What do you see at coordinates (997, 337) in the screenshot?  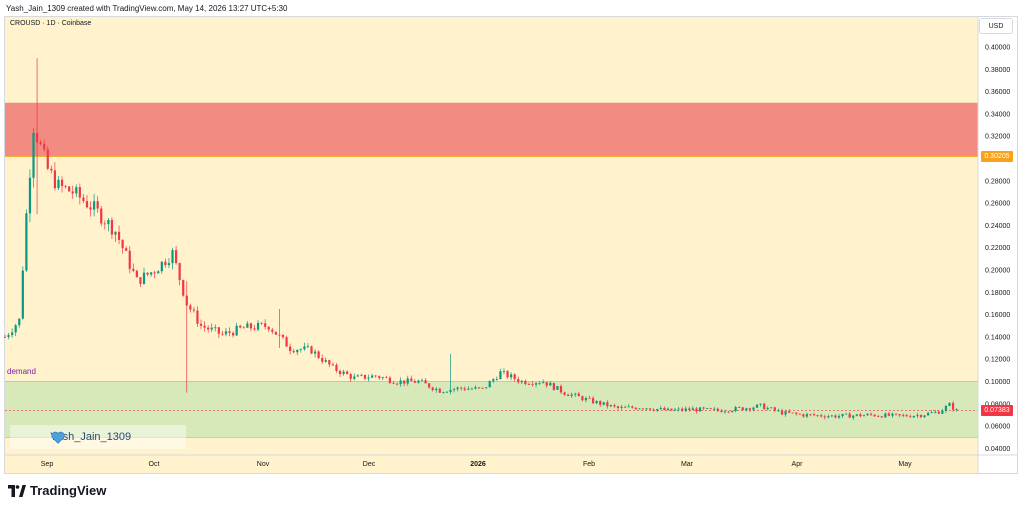 I see `y-tick-label: 0.14000` at bounding box center [997, 337].